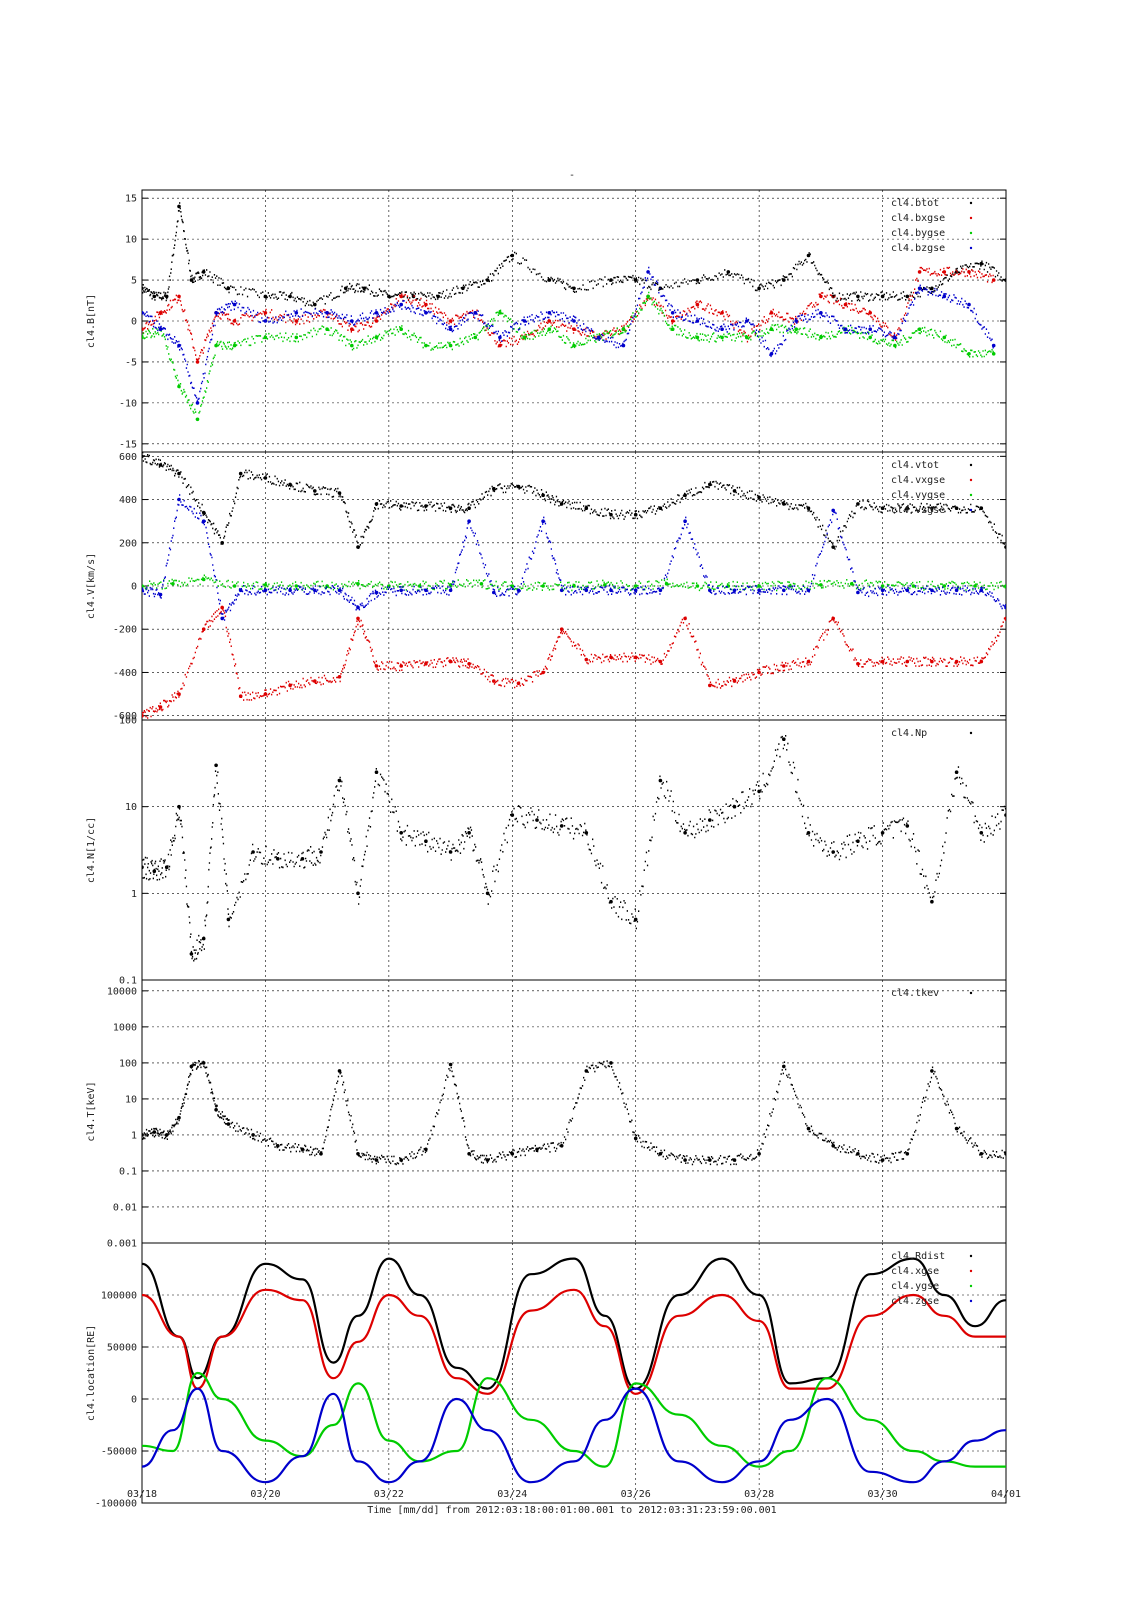  I want to click on series-cl4-Rdist, so click(574, 1323).